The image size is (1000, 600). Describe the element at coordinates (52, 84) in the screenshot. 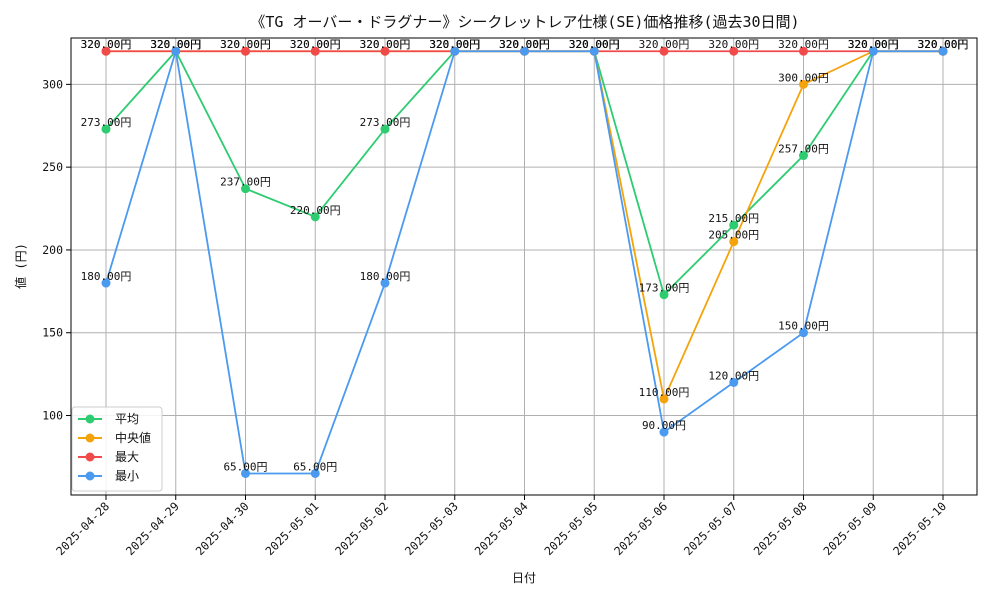

I see `y-tick-label: 300` at that location.